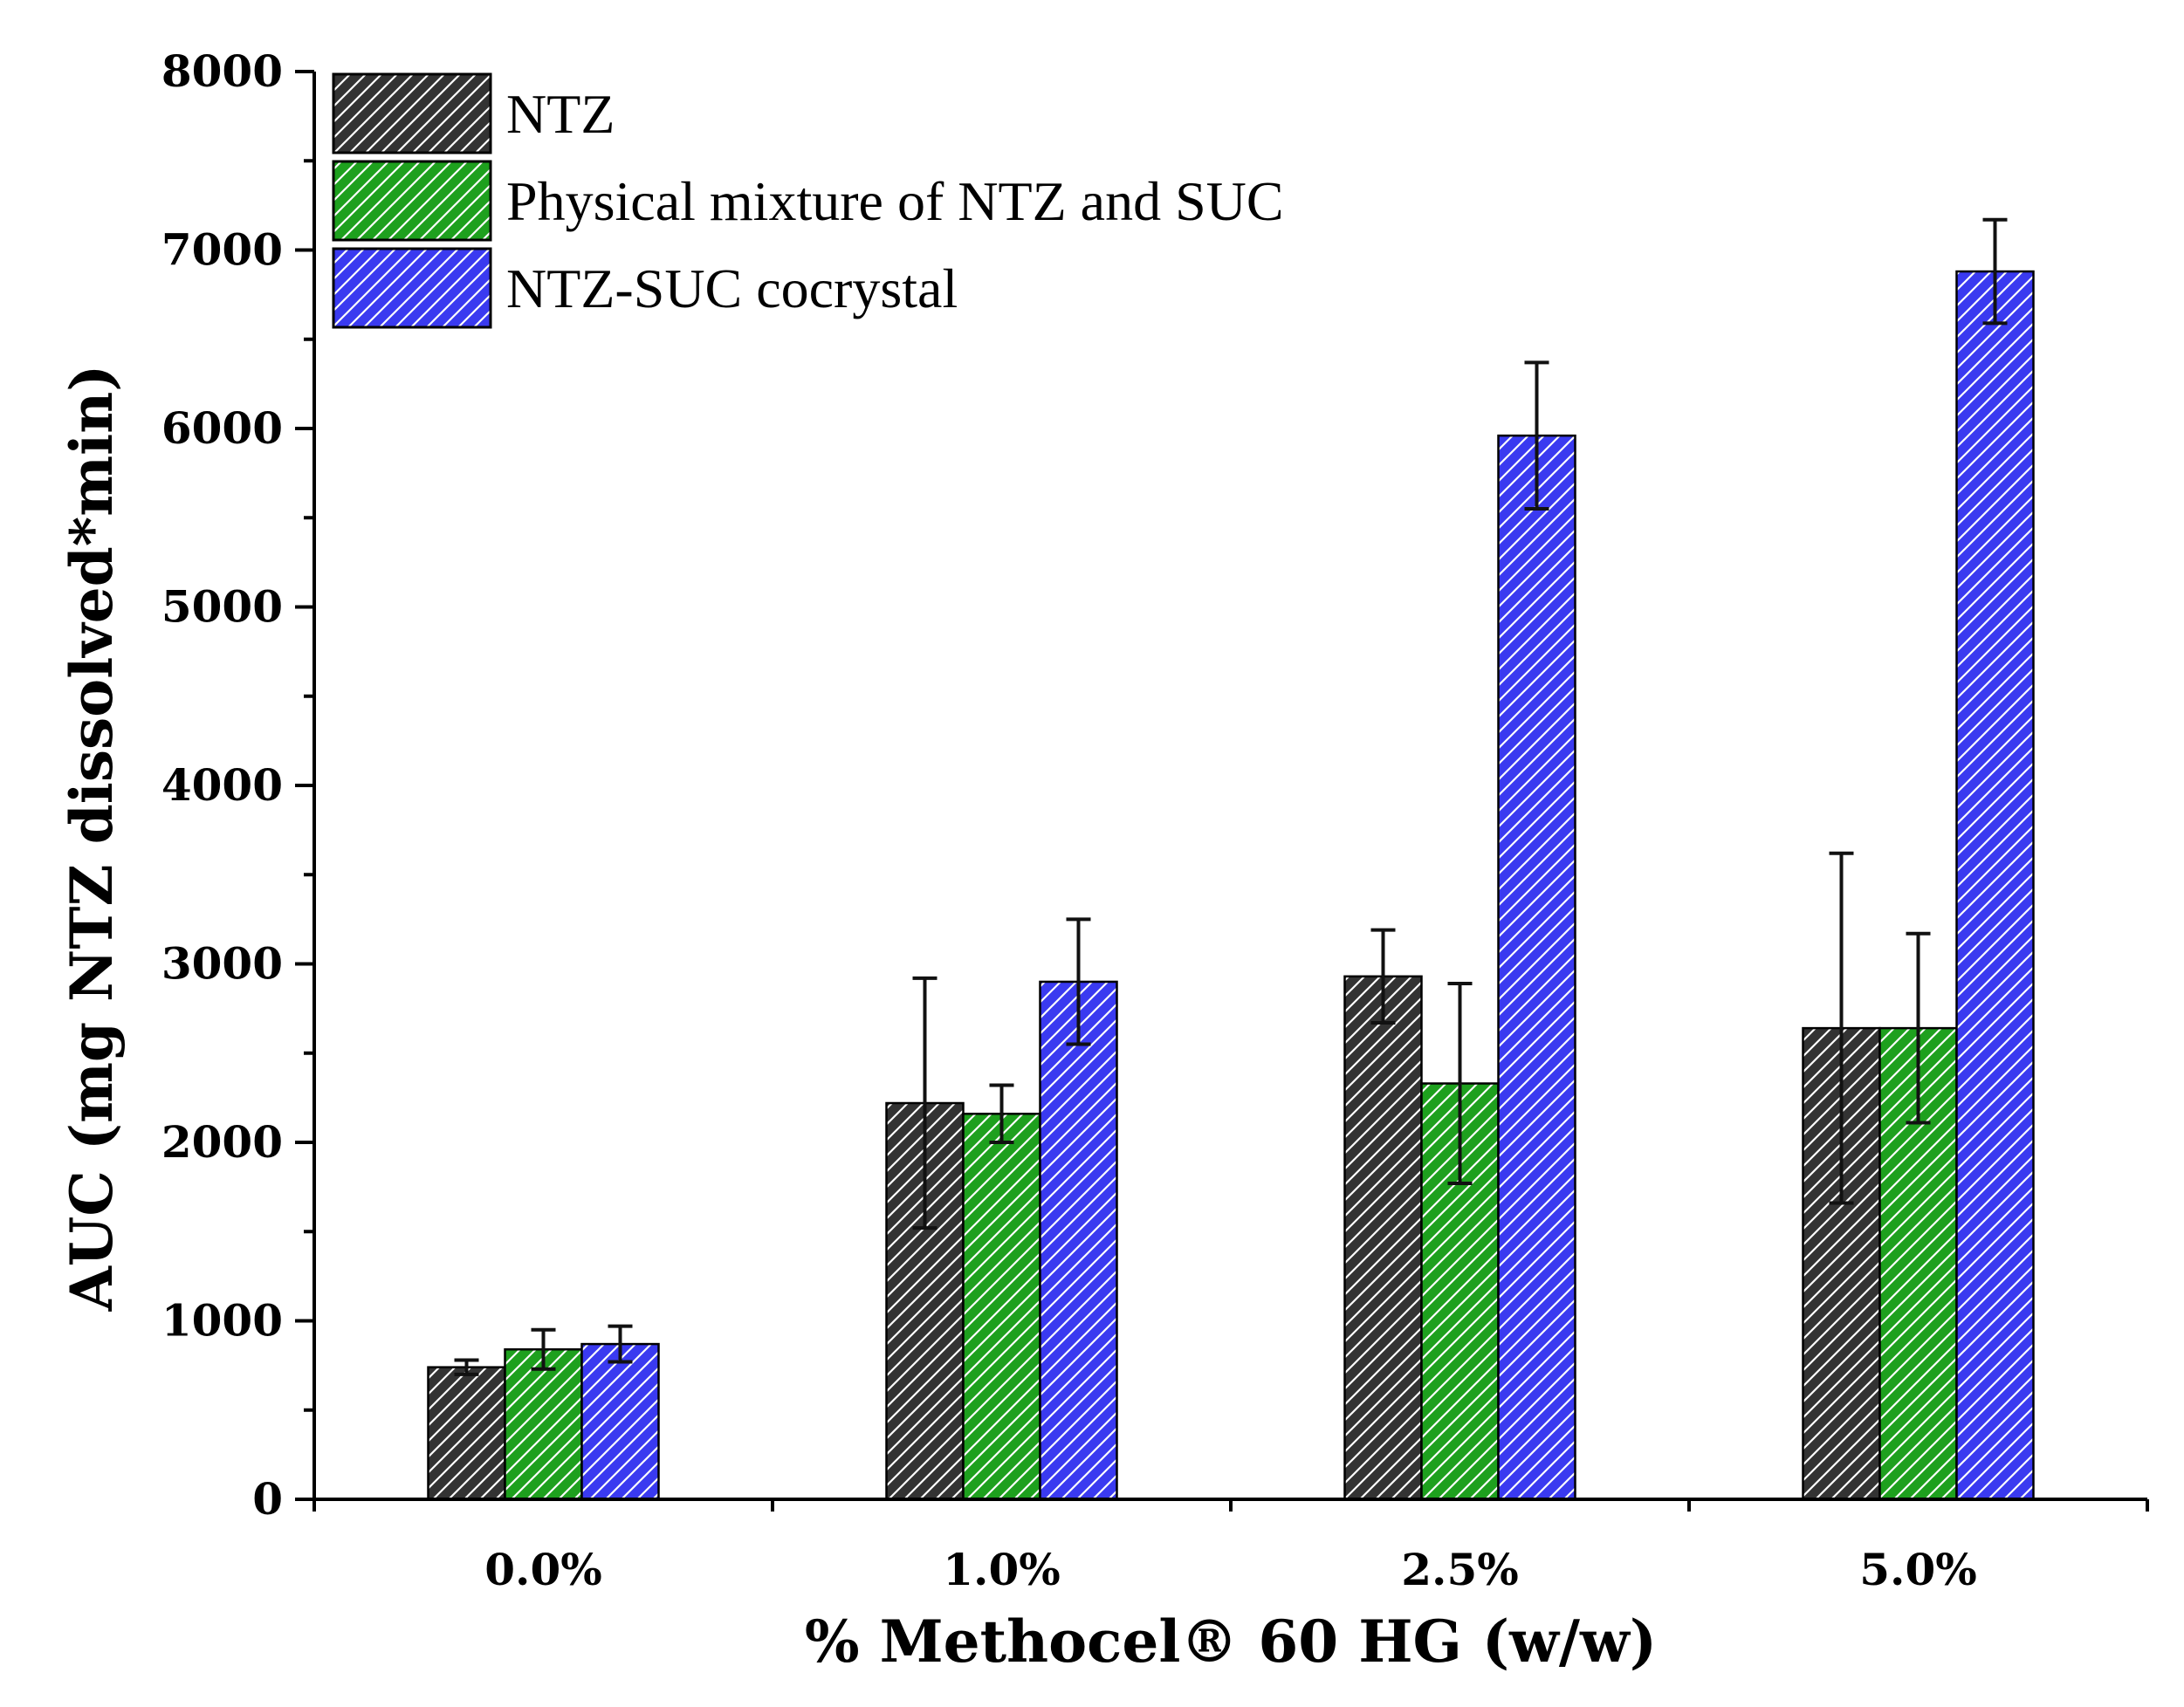 The height and width of the screenshot is (1707, 2184). What do you see at coordinates (222, 250) in the screenshot?
I see `y-tick-label: 7000` at bounding box center [222, 250].